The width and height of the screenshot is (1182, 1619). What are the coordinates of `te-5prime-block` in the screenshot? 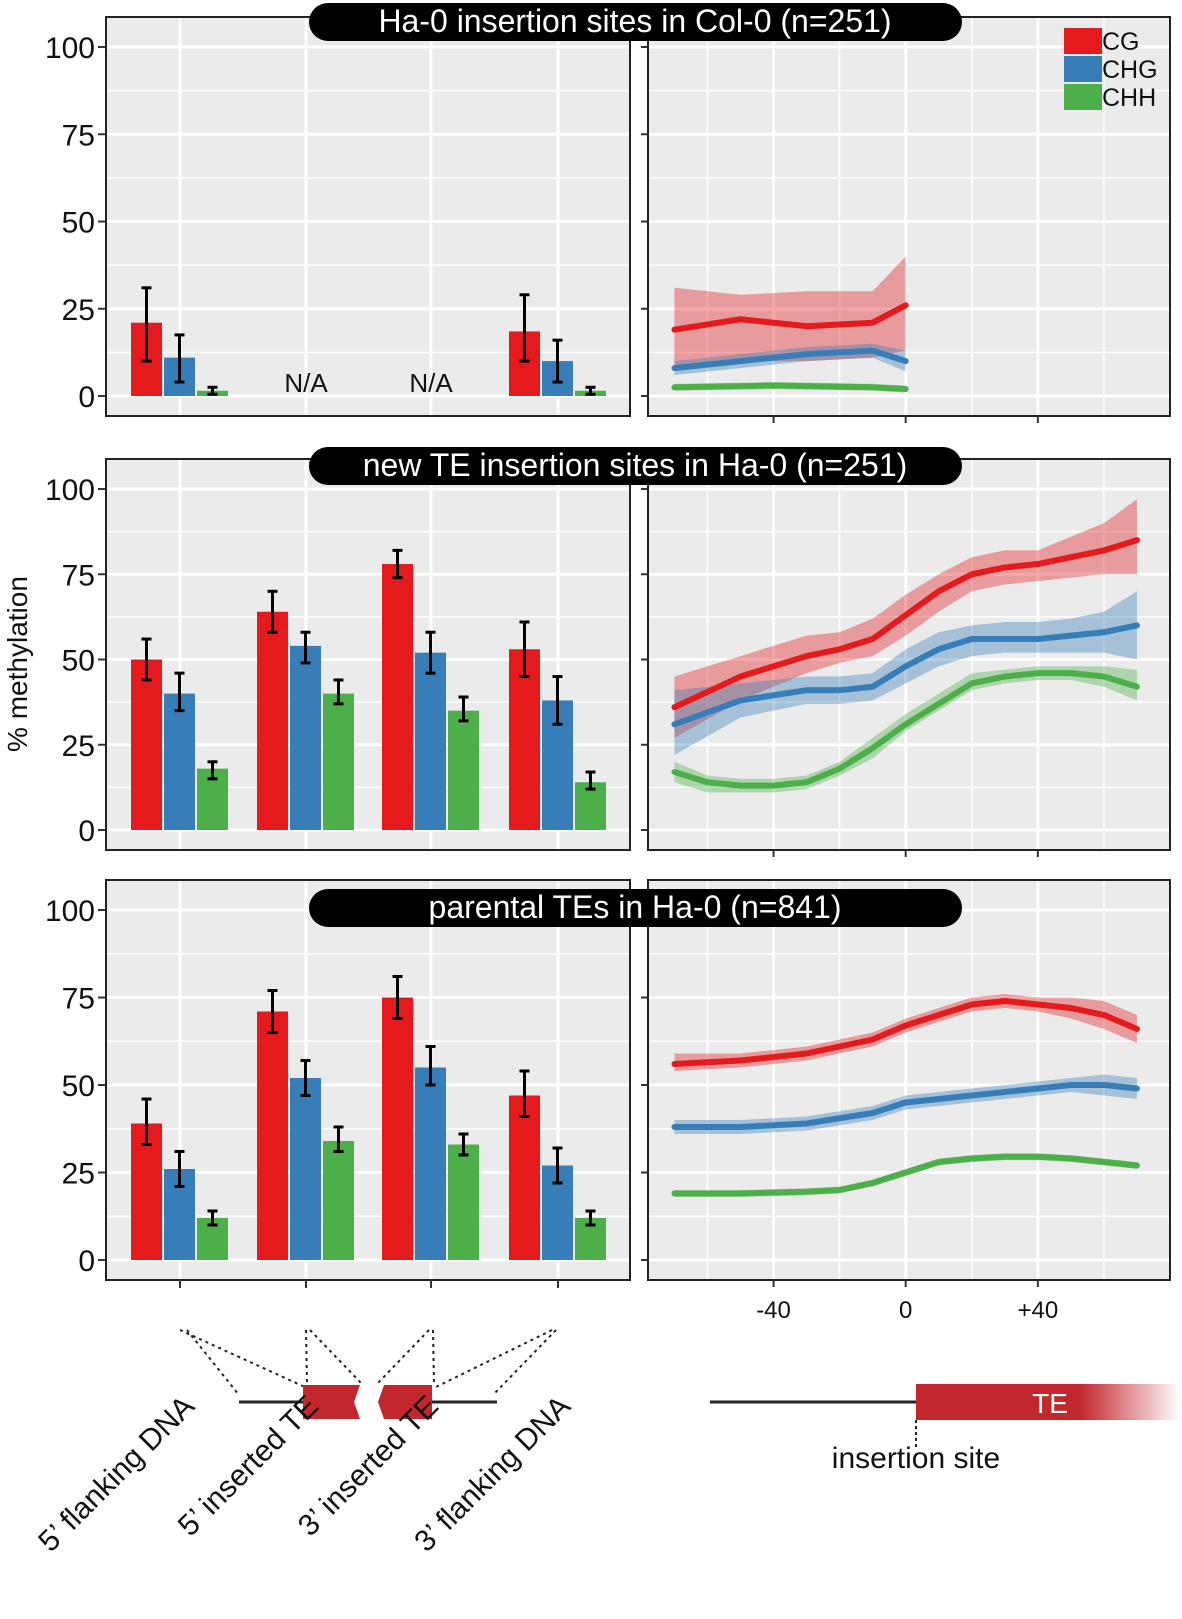 It's located at (331, 1402).